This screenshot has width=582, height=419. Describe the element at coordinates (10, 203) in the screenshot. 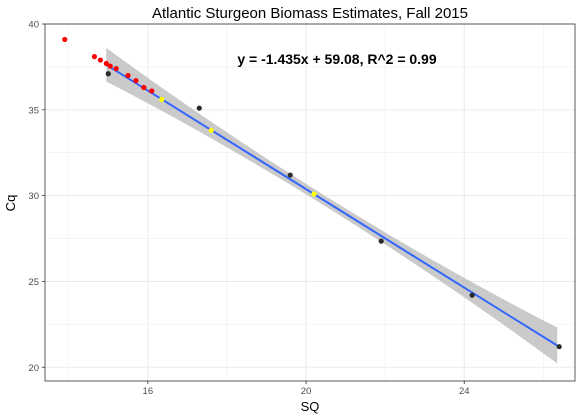

I see `y-axis-label: Cq` at that location.